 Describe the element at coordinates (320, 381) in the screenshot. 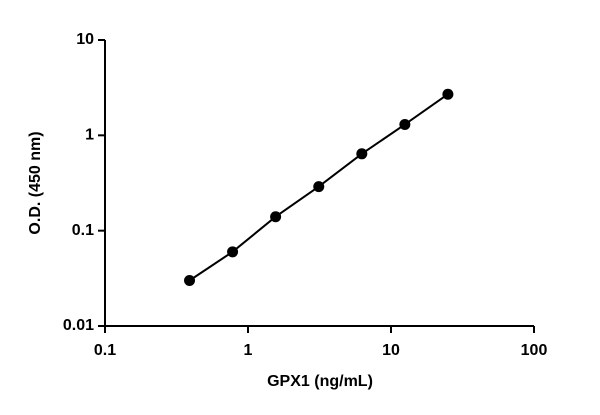

I see `x-axis-title: GPX1 (ng/mL)` at that location.